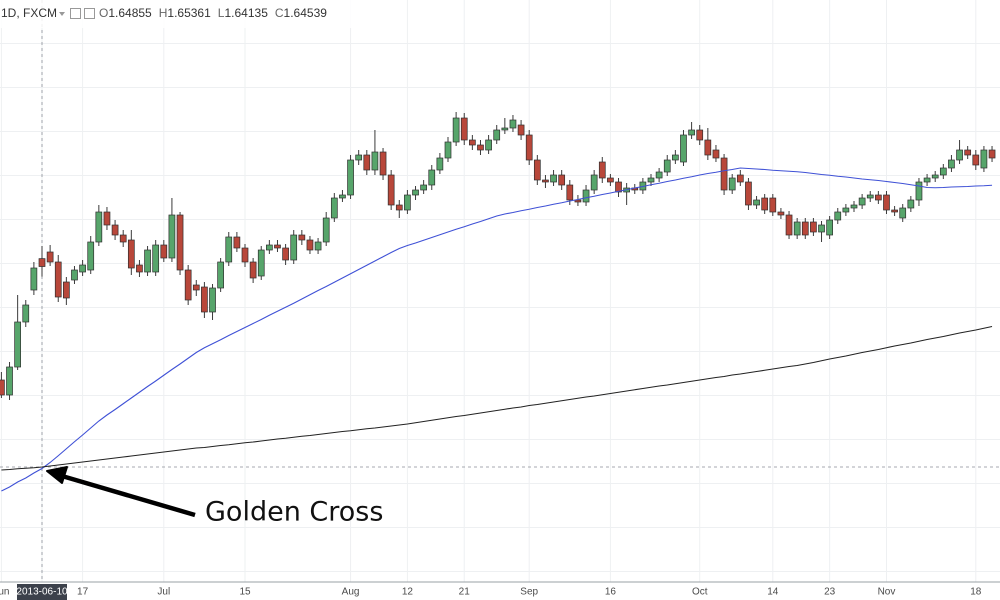 The height and width of the screenshot is (600, 1000). Describe the element at coordinates (163, 13) in the screenshot. I see `ohlc-label: H` at that location.